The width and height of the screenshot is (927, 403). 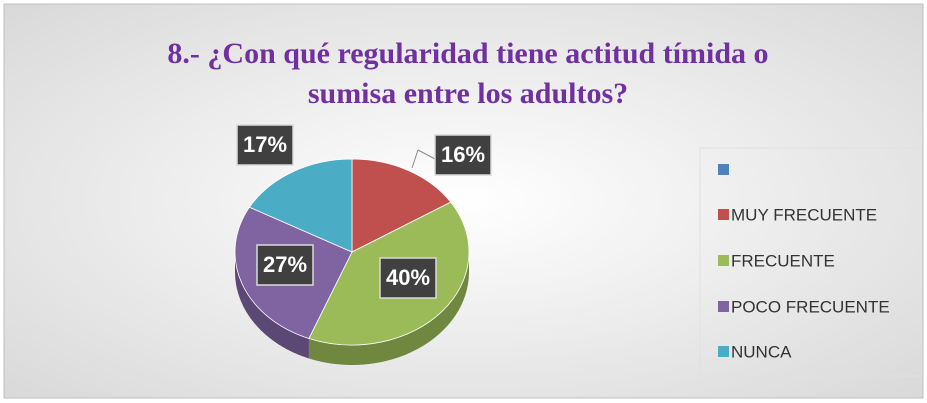 What do you see at coordinates (804, 214) in the screenshot?
I see `legend-label: MUY FRECUENTE` at bounding box center [804, 214].